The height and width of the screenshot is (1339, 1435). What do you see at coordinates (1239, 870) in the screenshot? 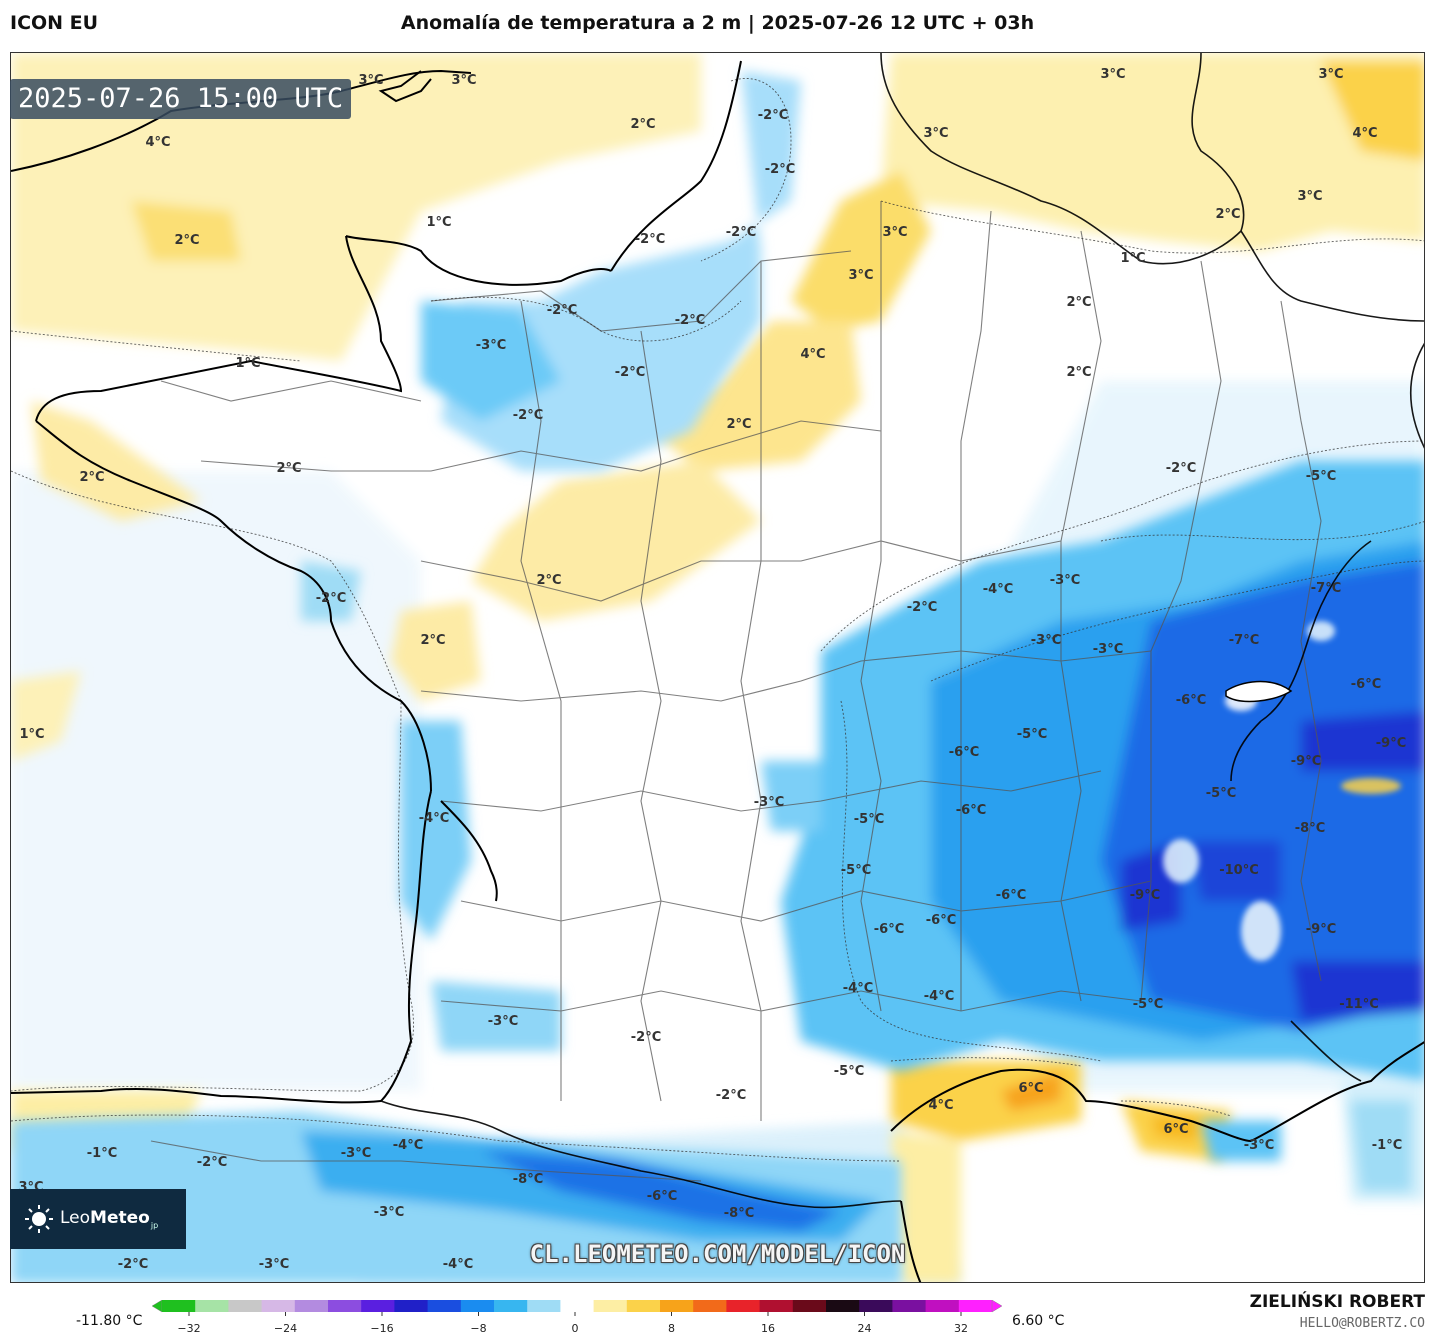
I see `anomaly-label: -10°C` at bounding box center [1239, 870].